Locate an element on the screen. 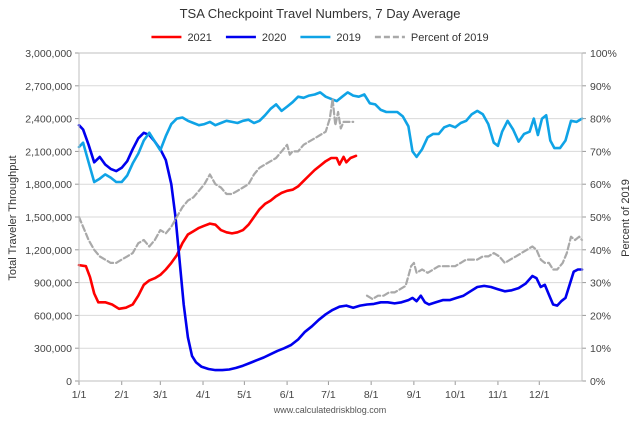  y-axis-label: Total Traveler Throughput is located at coordinates (13, 217).